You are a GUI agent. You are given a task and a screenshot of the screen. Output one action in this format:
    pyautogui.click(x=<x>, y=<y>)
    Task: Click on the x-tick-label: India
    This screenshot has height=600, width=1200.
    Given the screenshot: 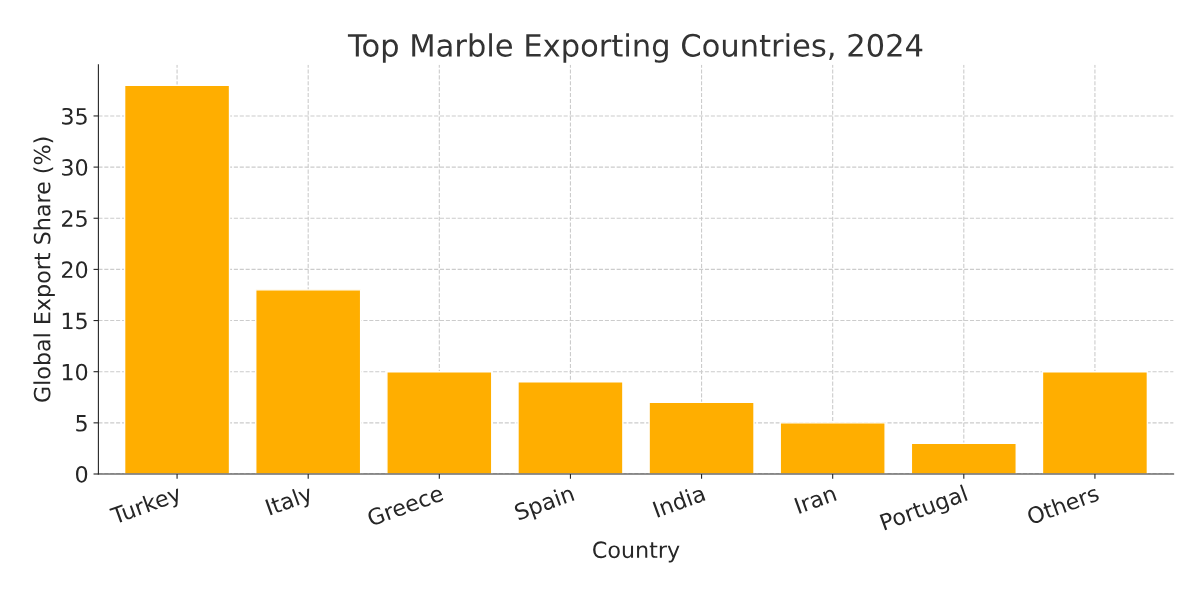 What is the action you would take?
    pyautogui.click(x=679, y=501)
    